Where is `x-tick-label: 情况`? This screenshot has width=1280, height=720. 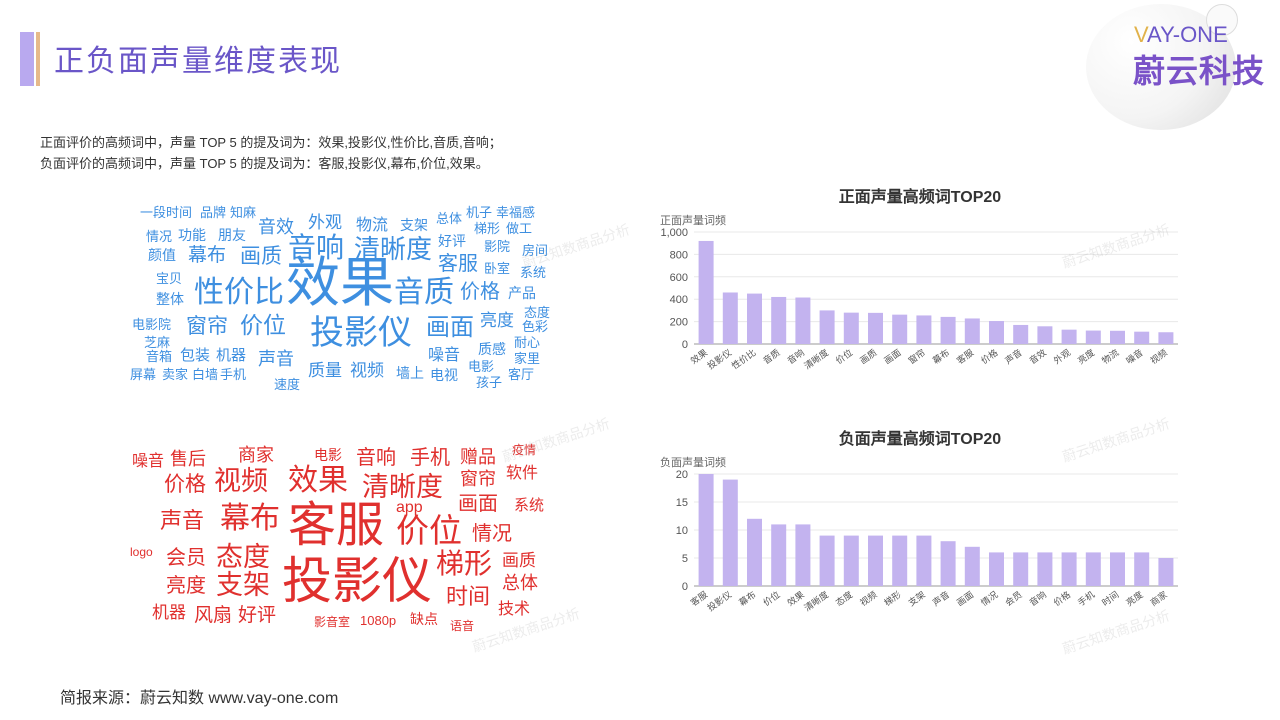
x-tick-label: 情况 is located at coordinates (989, 598).